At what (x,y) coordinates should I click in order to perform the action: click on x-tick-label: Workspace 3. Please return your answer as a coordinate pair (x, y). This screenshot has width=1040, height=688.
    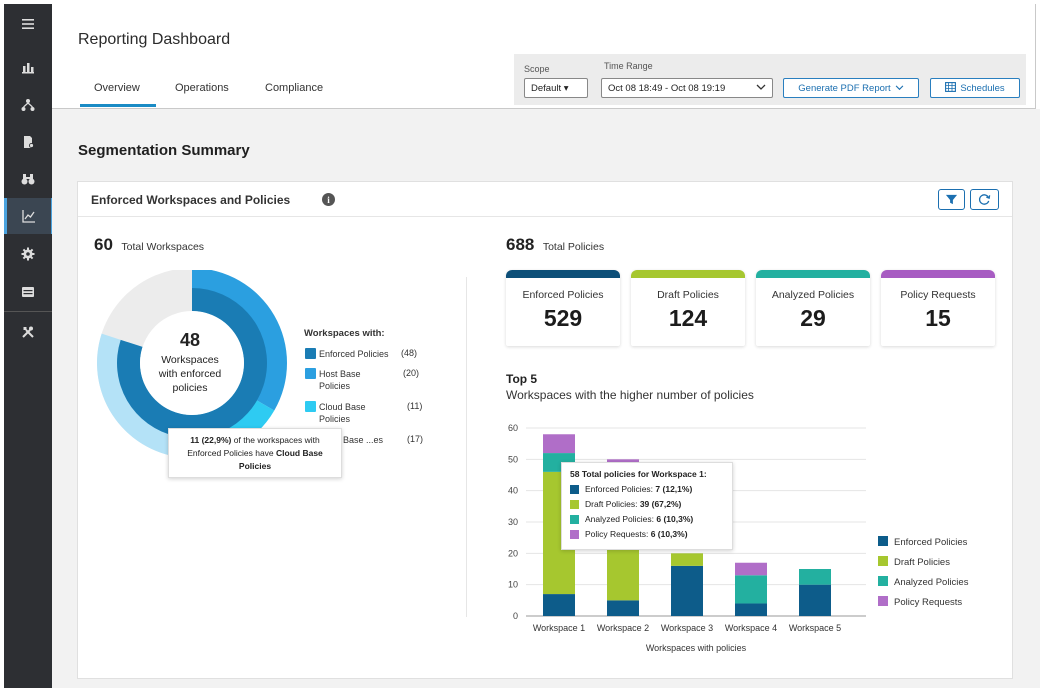
    Looking at the image, I should click on (687, 628).